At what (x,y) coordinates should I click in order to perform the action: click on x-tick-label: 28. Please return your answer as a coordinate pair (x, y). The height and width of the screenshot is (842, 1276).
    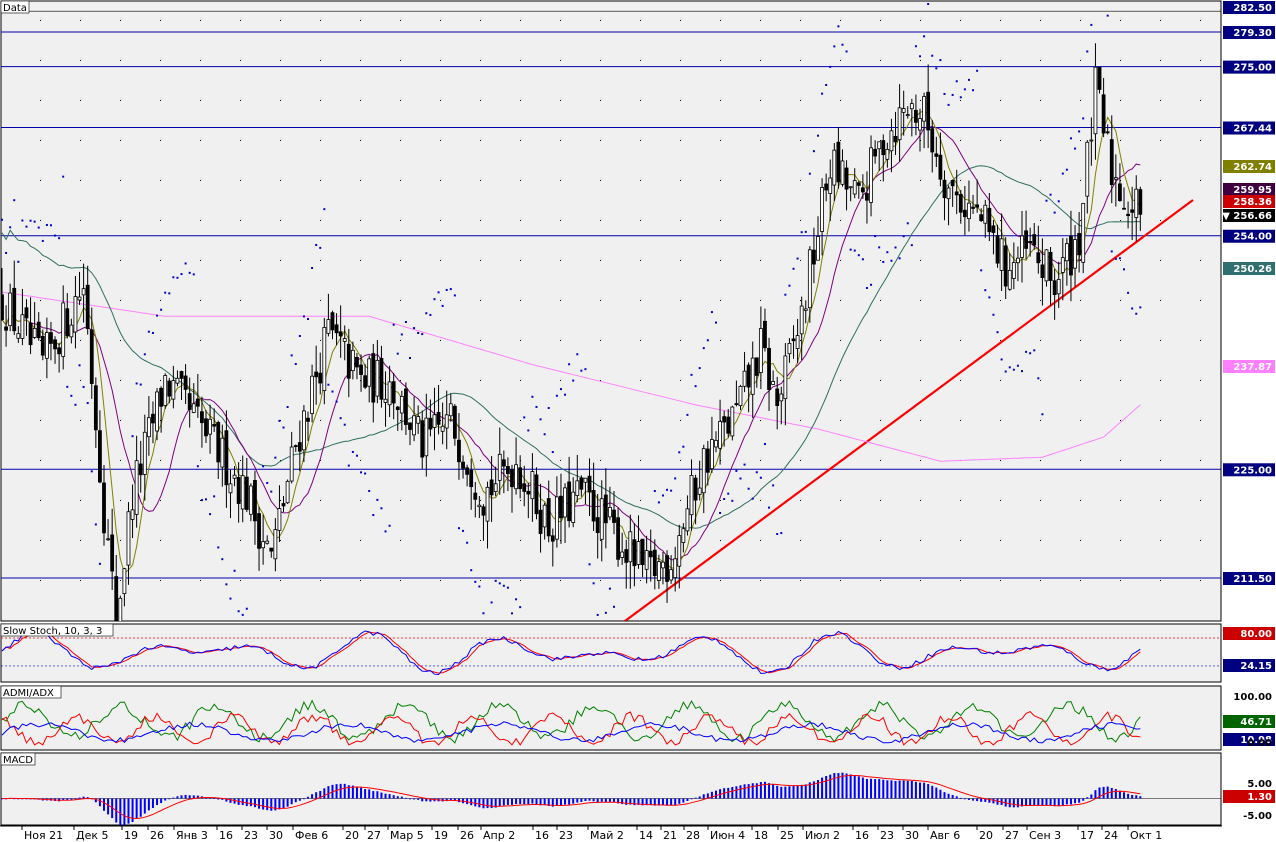
    Looking at the image, I should click on (693, 835).